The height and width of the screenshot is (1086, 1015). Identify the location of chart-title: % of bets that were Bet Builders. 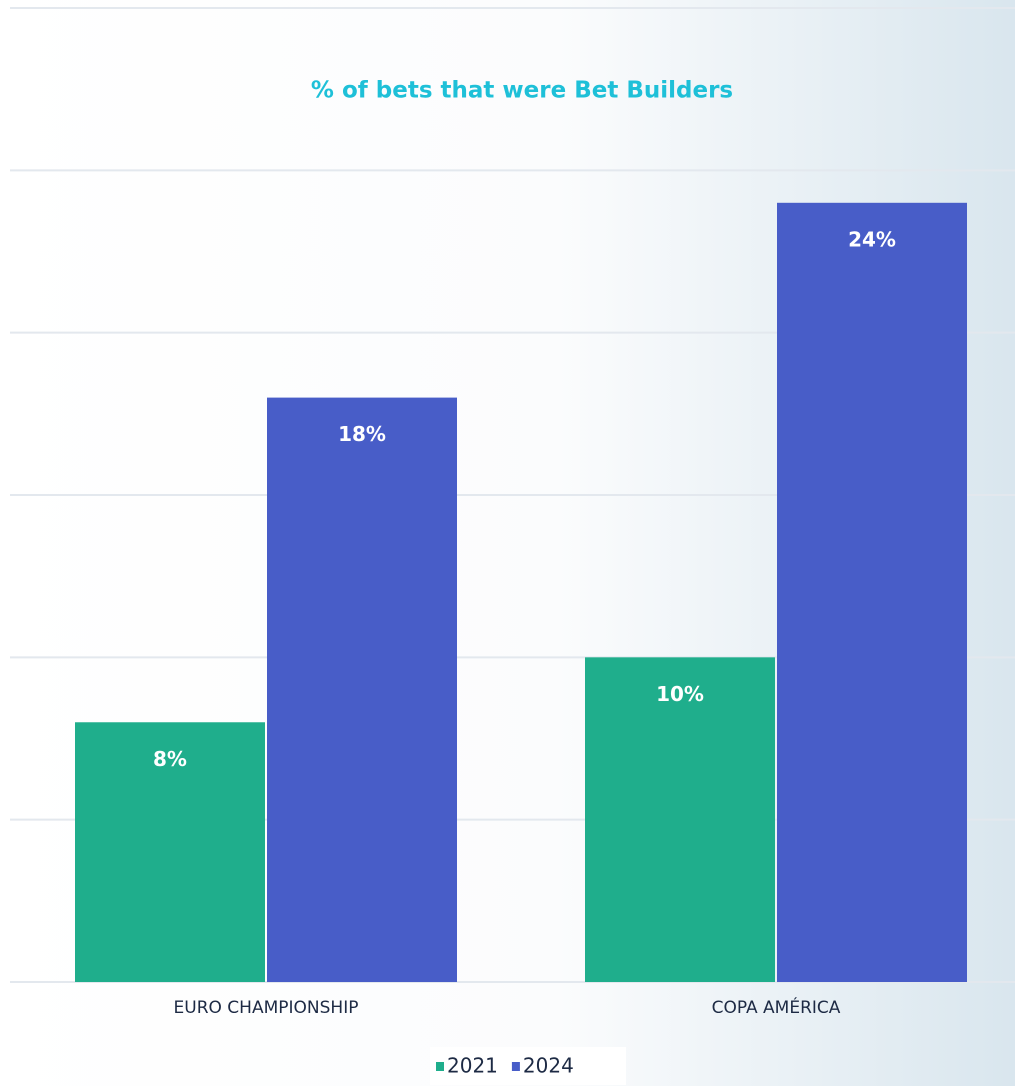
(522, 91).